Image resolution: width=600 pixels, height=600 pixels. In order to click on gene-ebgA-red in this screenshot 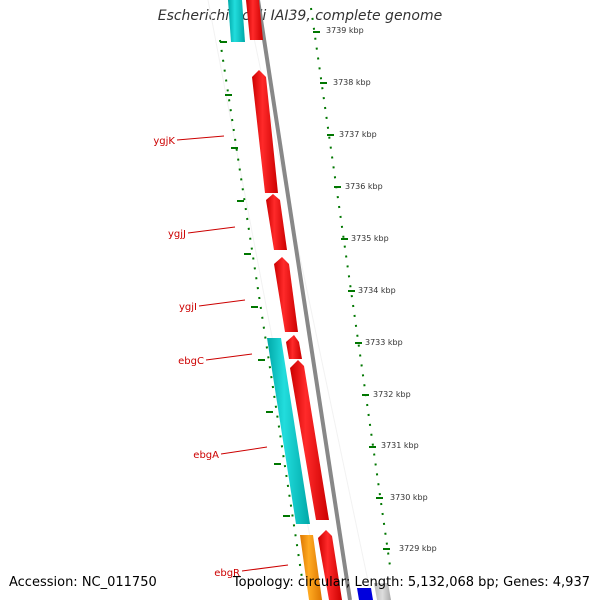, I will do `click(309, 440)`.